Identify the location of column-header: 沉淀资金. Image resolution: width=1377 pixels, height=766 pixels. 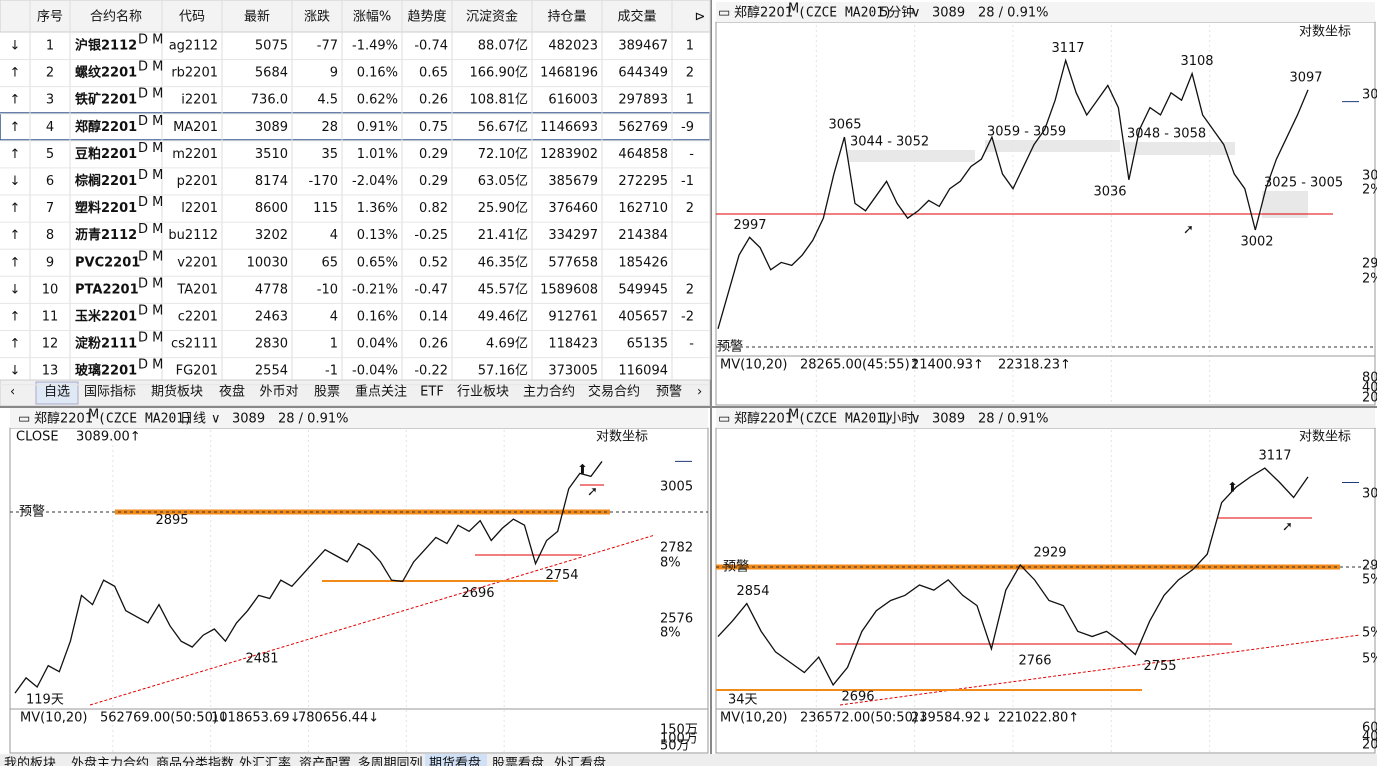
(492, 17).